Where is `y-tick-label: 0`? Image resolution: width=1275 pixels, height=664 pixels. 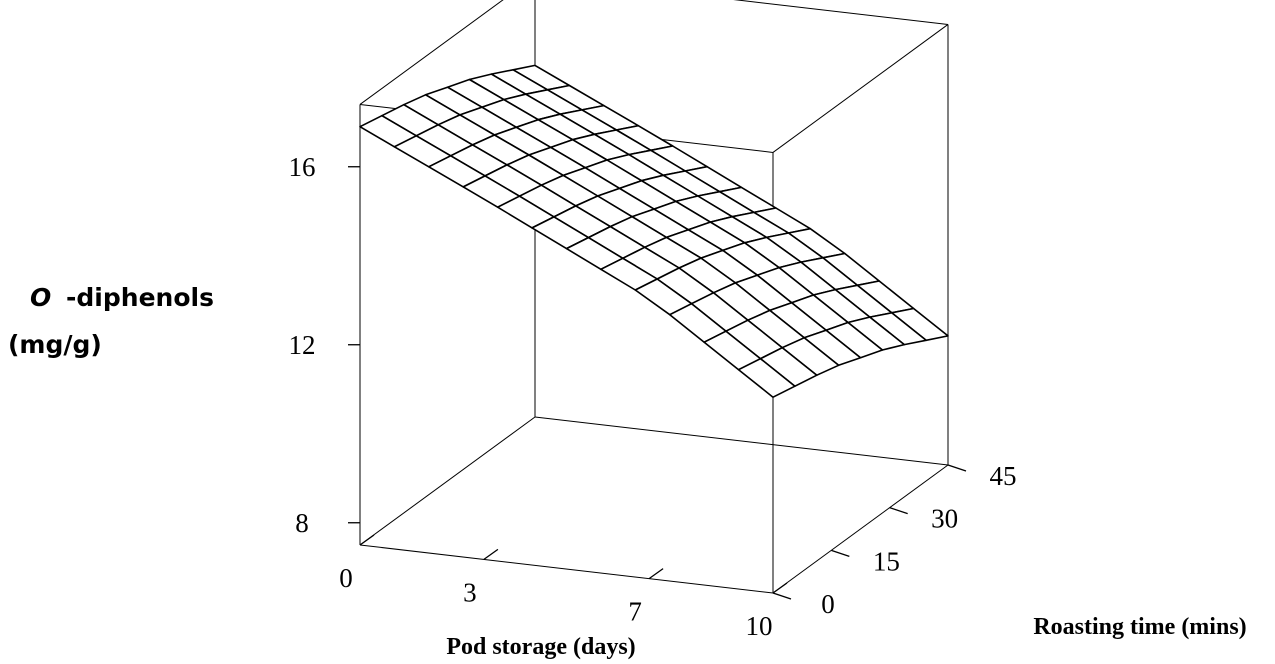 y-tick-label: 0 is located at coordinates (828, 604).